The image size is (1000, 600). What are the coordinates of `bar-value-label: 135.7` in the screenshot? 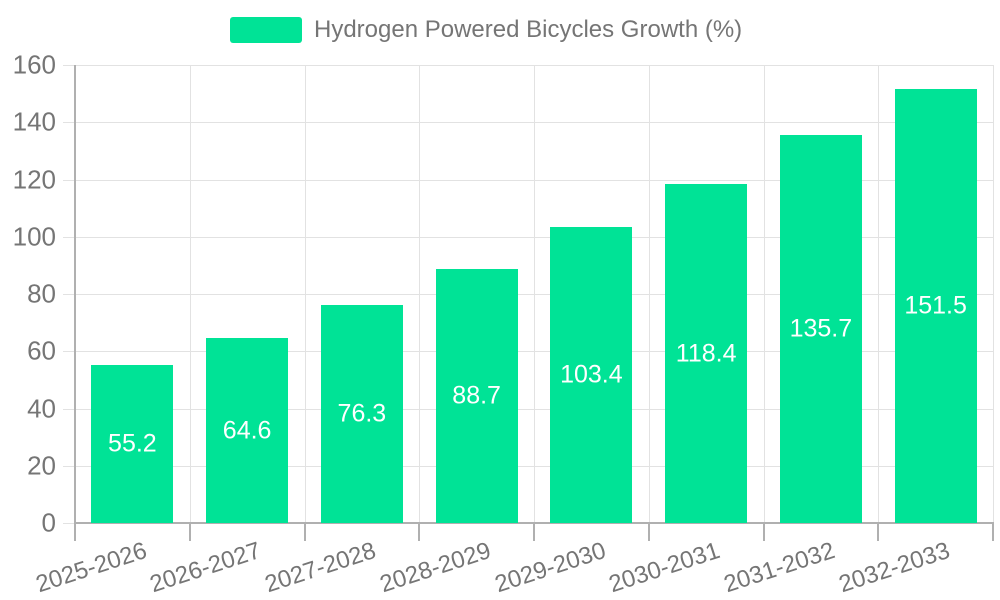 It's located at (821, 328).